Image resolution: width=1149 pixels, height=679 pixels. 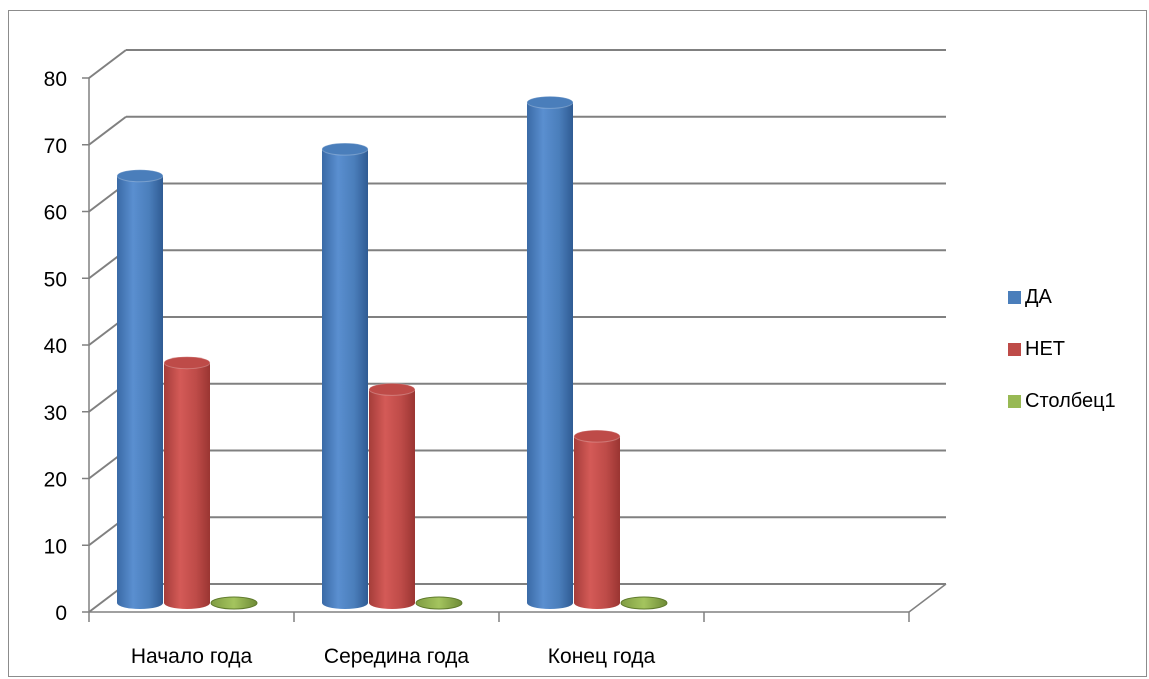 What do you see at coordinates (397, 656) in the screenshot?
I see `x-tick-label-1: Середина года` at bounding box center [397, 656].